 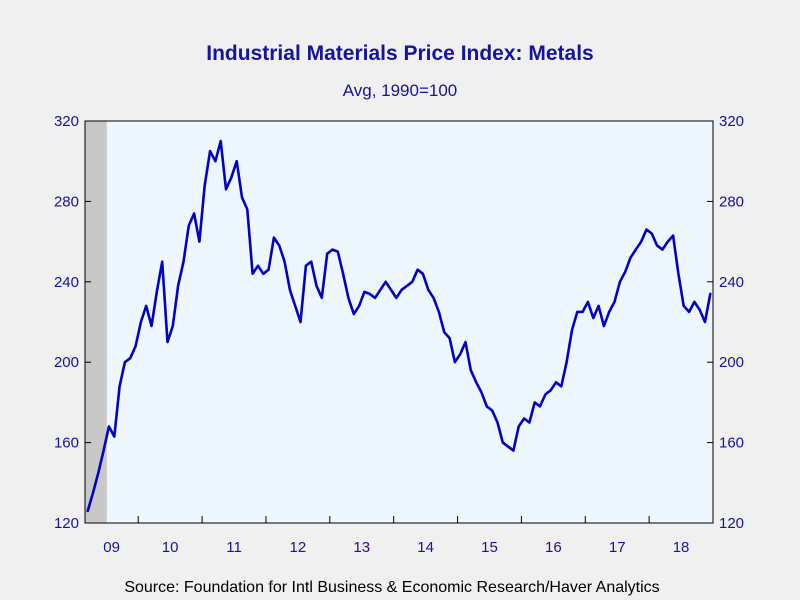 I want to click on x-tick-label: 17, so click(x=617, y=547).